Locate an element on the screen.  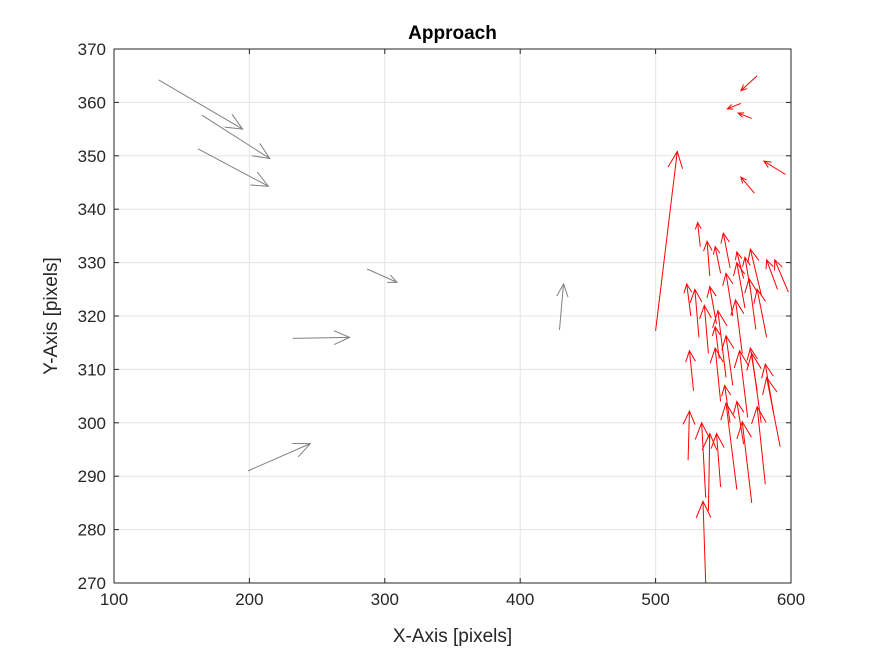
y-tick-label: 370 is located at coordinates (92, 49).